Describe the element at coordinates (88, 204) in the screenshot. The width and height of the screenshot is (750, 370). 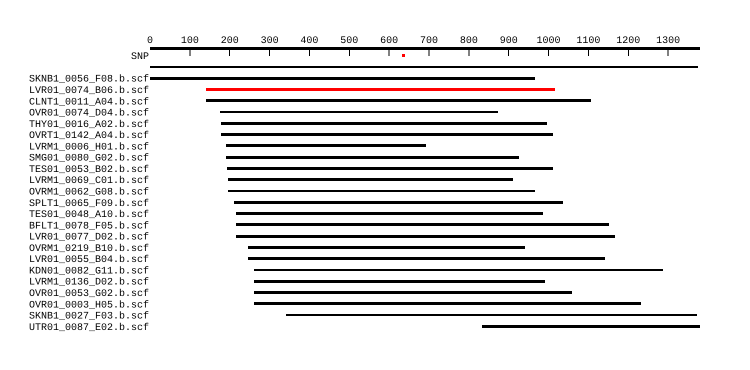
I see `y-tick-label: SPLT1_0065_F09.b.scf` at that location.